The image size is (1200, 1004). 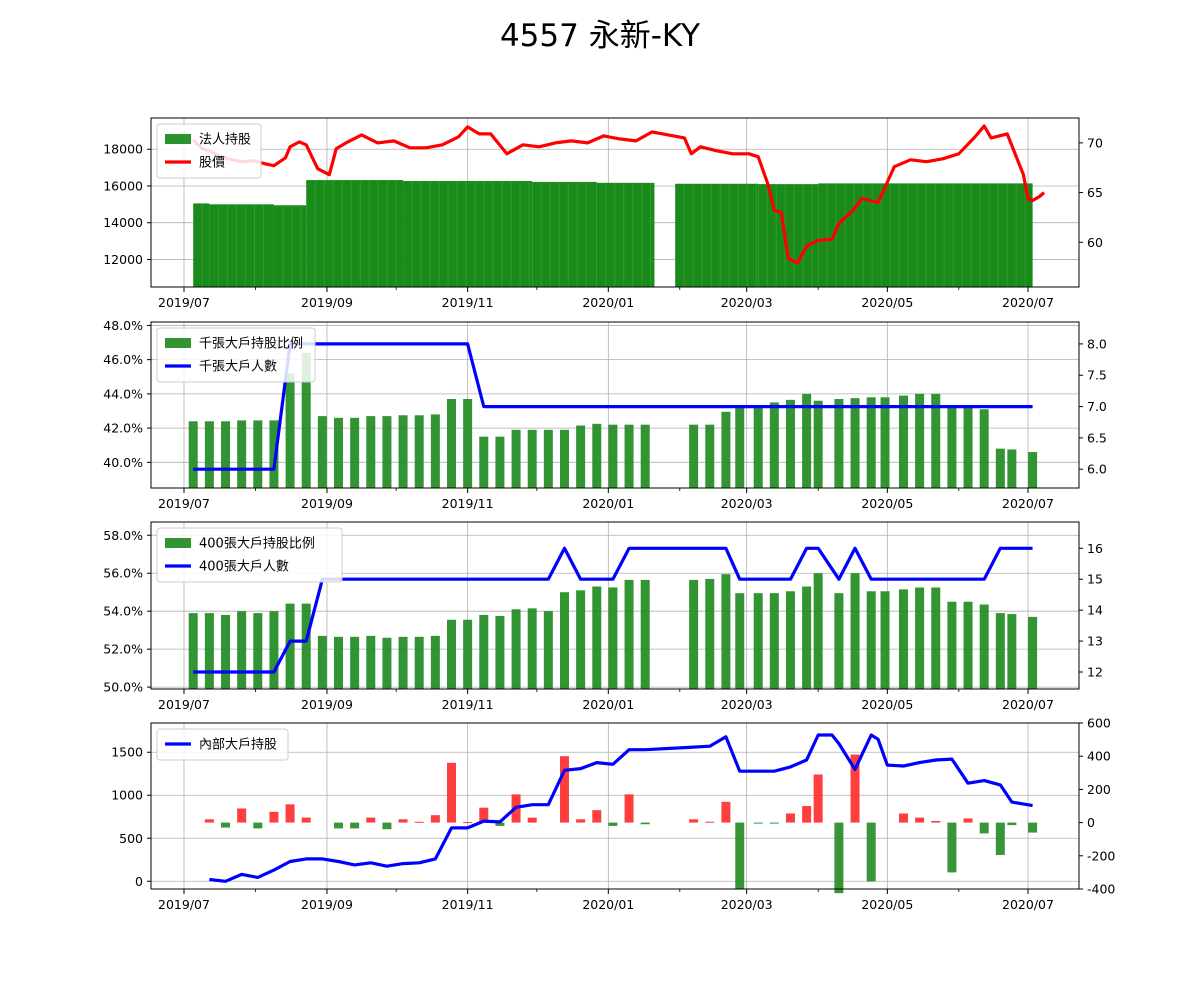 I want to click on y-right-tick-label: 6.5, so click(x=1097, y=437).